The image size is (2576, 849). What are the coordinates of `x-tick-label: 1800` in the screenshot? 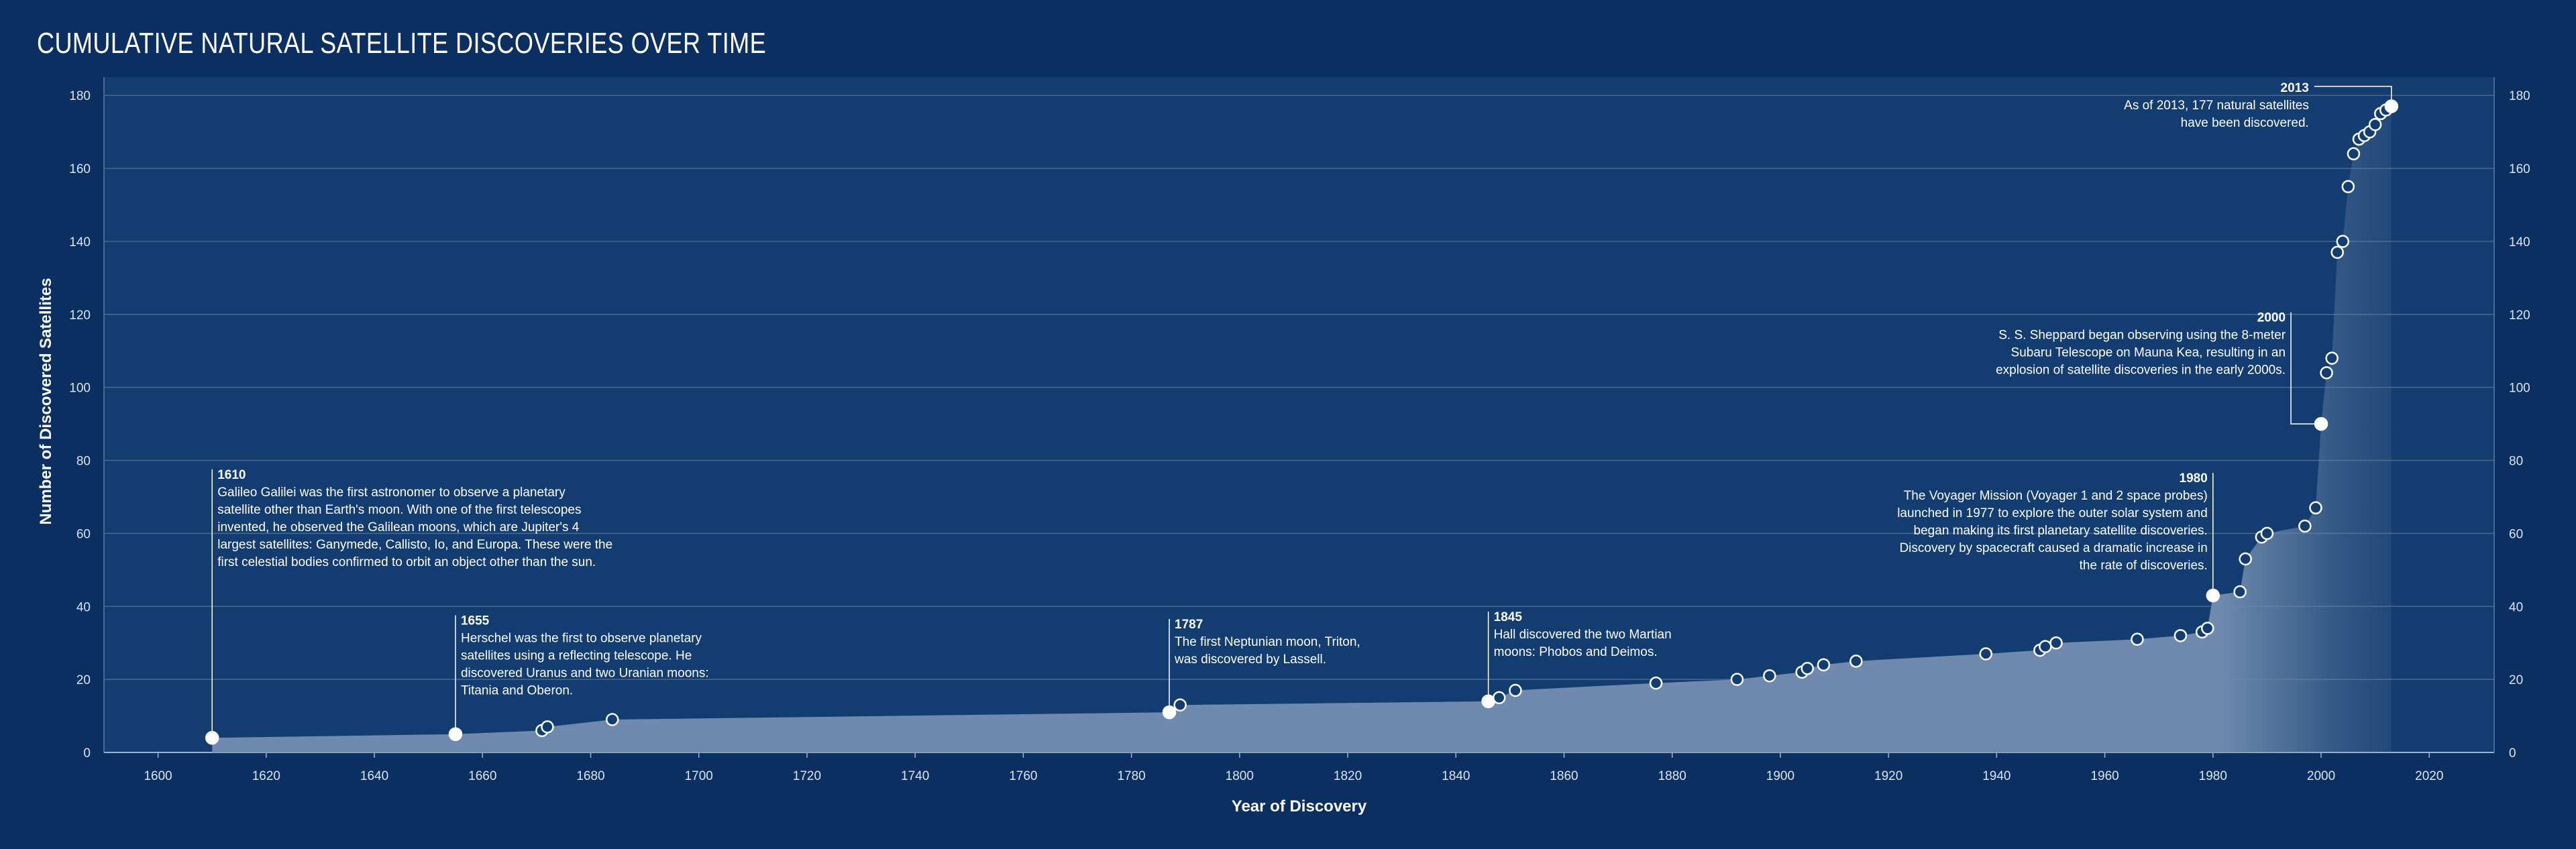 It's located at (1240, 776).